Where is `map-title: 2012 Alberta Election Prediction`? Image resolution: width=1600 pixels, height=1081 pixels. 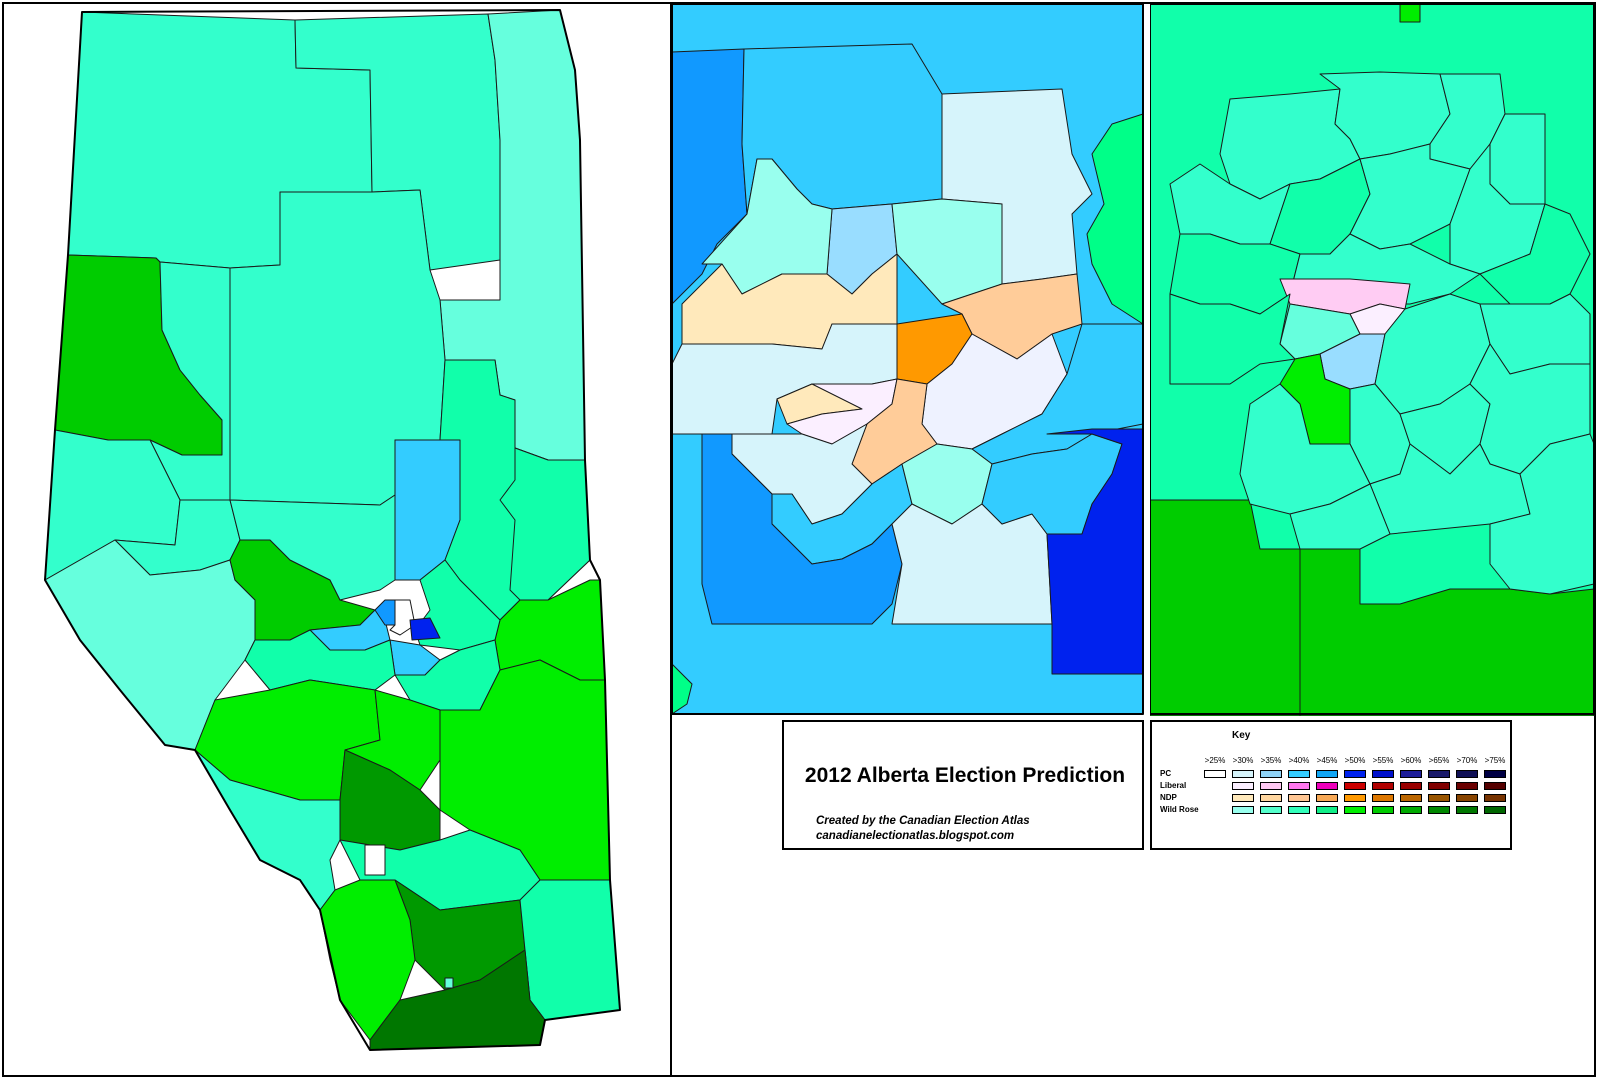 map-title: 2012 Alberta Election Prediction is located at coordinates (965, 775).